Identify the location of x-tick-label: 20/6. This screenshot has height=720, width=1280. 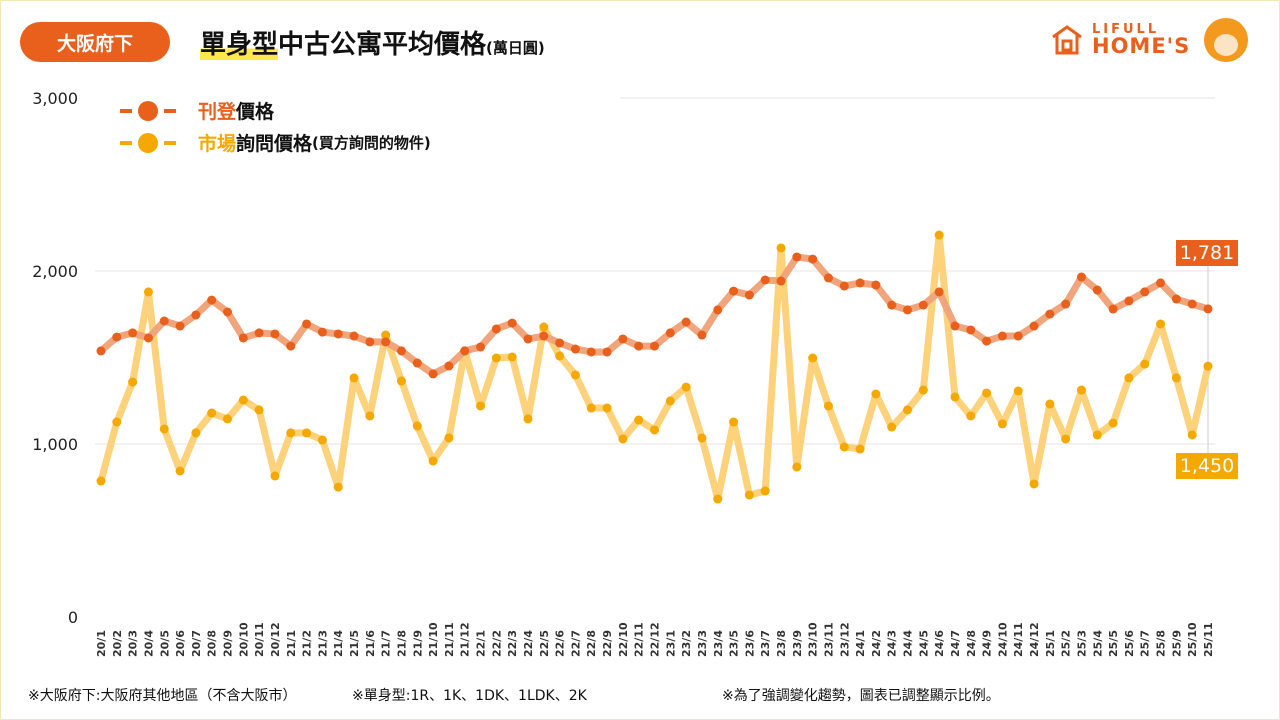
(180, 643).